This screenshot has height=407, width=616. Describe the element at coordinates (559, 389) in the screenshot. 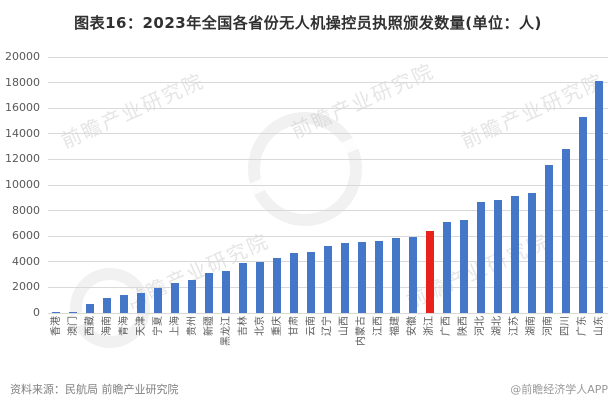

I see `brand-note: @前瞻经济学人APP` at that location.